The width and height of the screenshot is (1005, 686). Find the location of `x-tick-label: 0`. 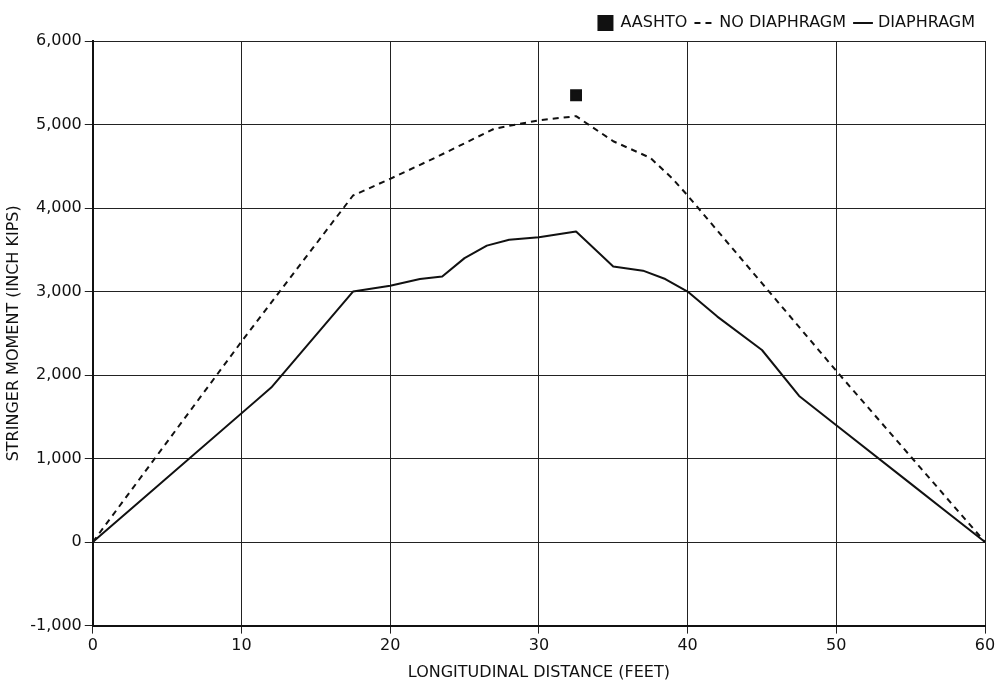

x-tick-label: 0 is located at coordinates (92, 645).